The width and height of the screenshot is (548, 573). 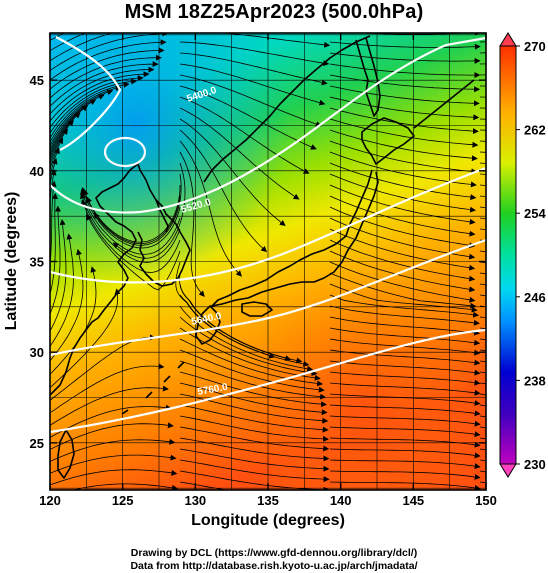 What do you see at coordinates (268, 500) in the screenshot?
I see `x-tick-label: 135` at bounding box center [268, 500].